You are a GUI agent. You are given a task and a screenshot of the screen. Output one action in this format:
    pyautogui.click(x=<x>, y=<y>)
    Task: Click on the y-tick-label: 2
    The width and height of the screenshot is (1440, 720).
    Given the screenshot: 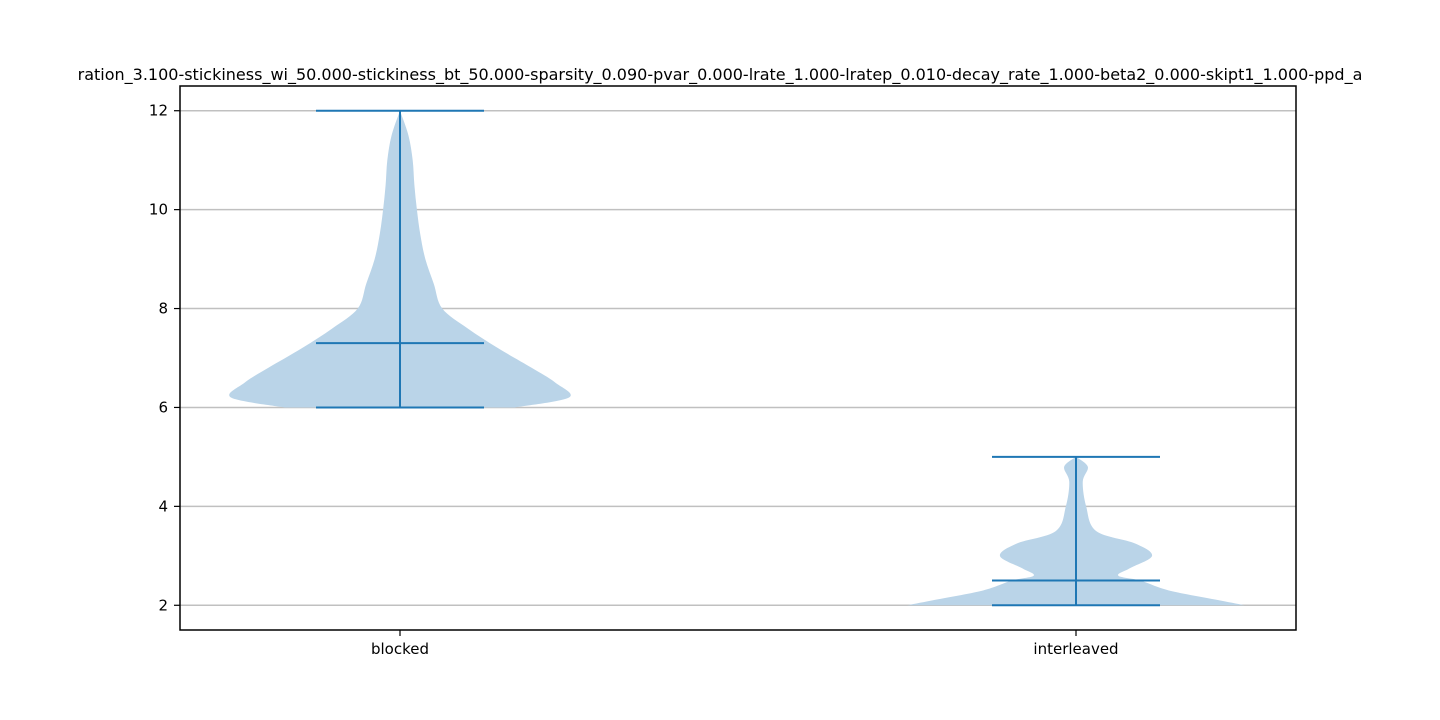 What is the action you would take?
    pyautogui.click(x=163, y=605)
    